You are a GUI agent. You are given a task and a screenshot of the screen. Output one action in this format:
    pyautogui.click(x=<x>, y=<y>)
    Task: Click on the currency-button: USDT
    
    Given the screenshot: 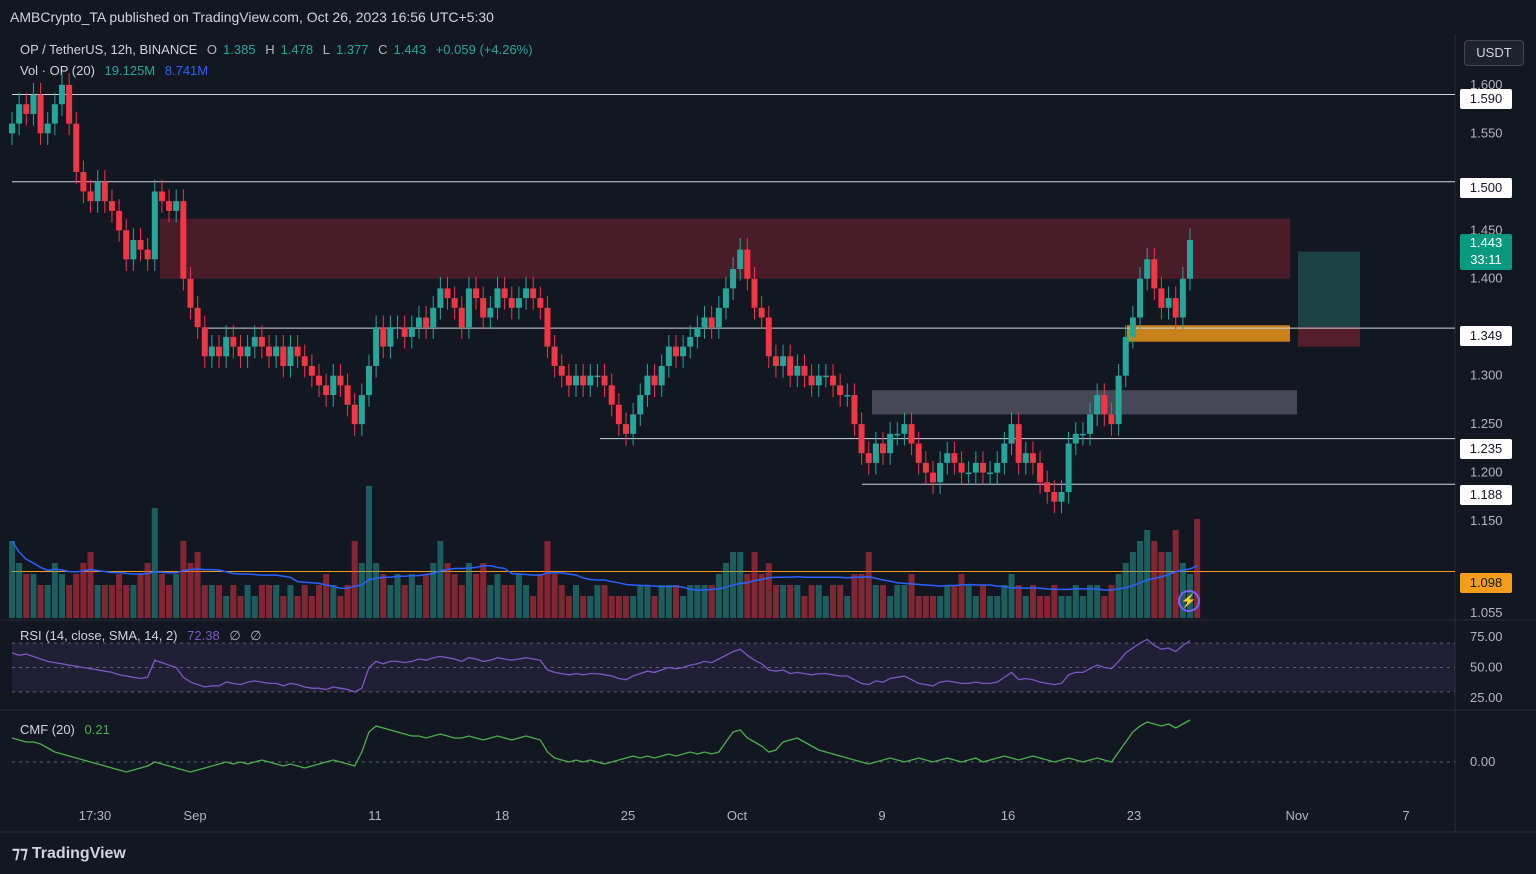 What is the action you would take?
    pyautogui.click(x=1494, y=53)
    